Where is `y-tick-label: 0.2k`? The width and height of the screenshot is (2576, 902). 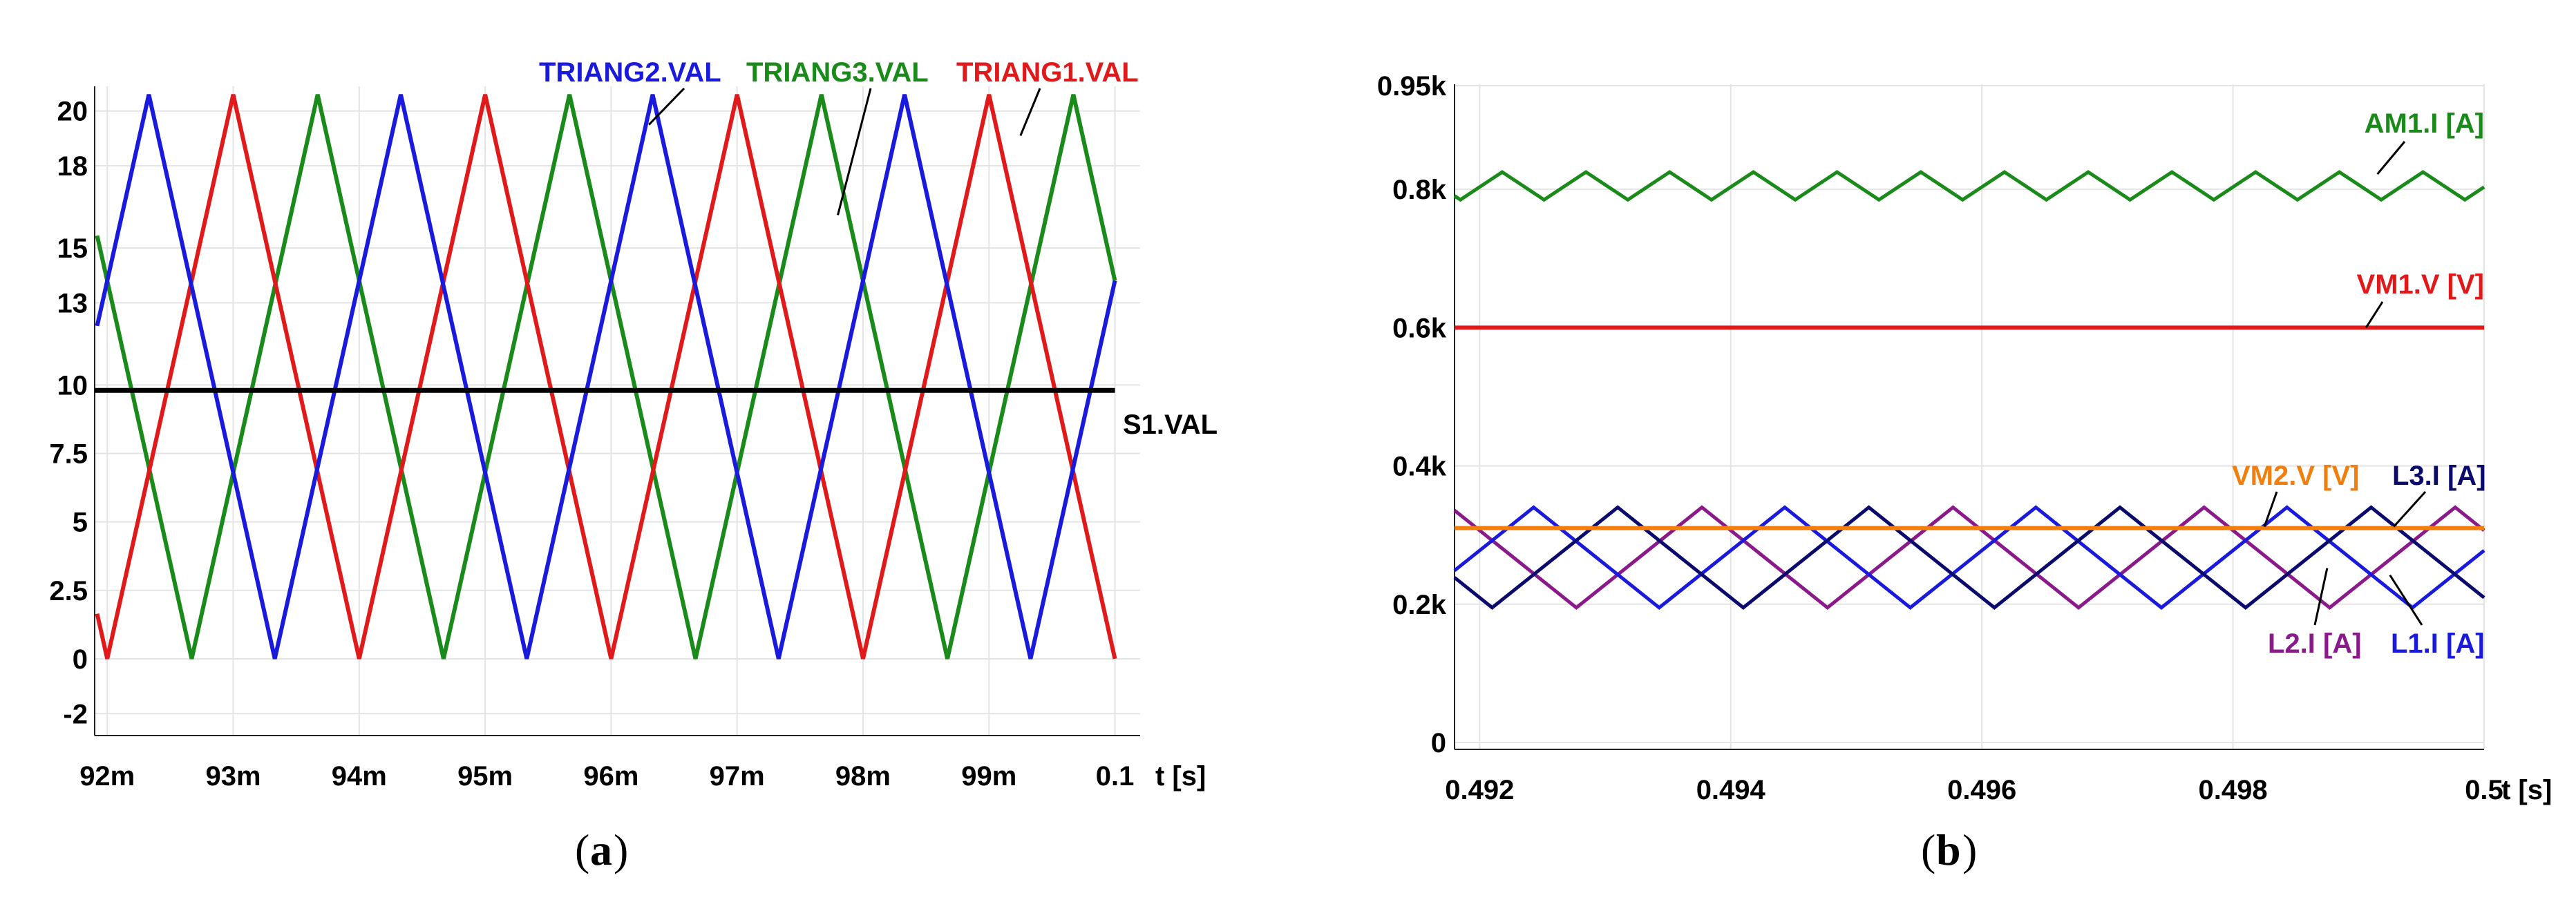 y-tick-label: 0.2k is located at coordinates (1419, 605).